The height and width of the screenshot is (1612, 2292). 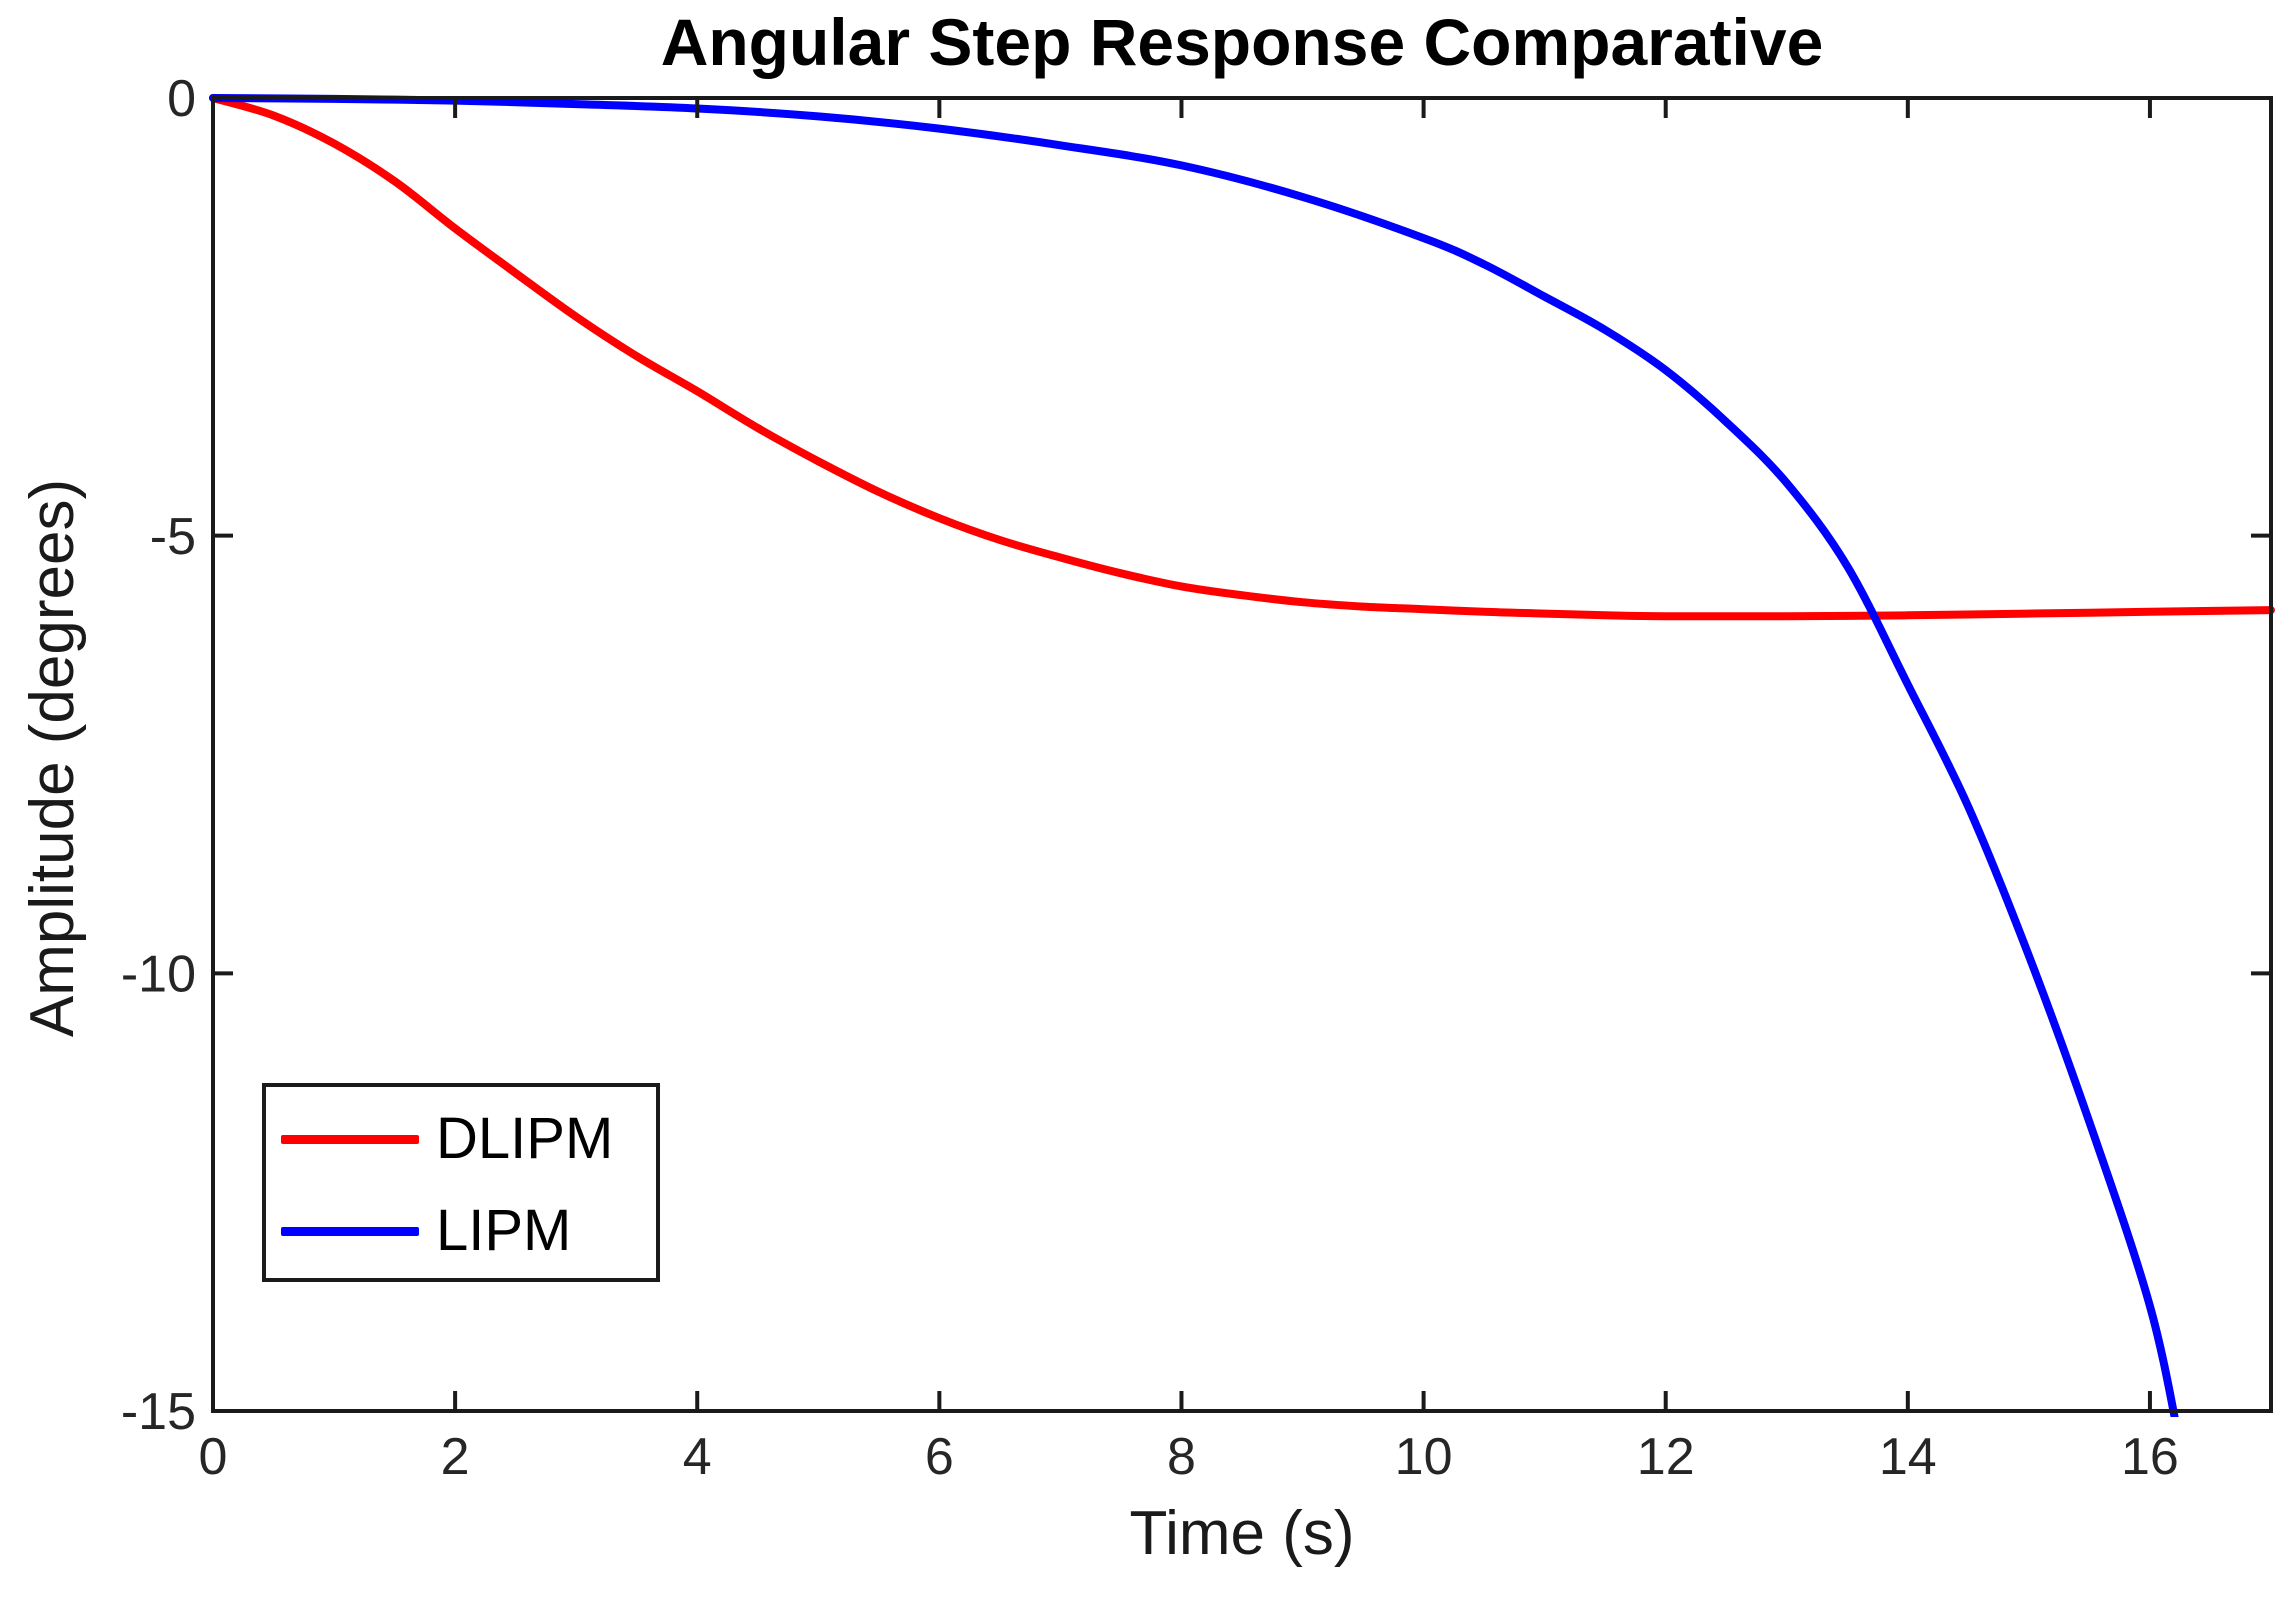 What do you see at coordinates (213, 1457) in the screenshot?
I see `x-tick-label: 0` at bounding box center [213, 1457].